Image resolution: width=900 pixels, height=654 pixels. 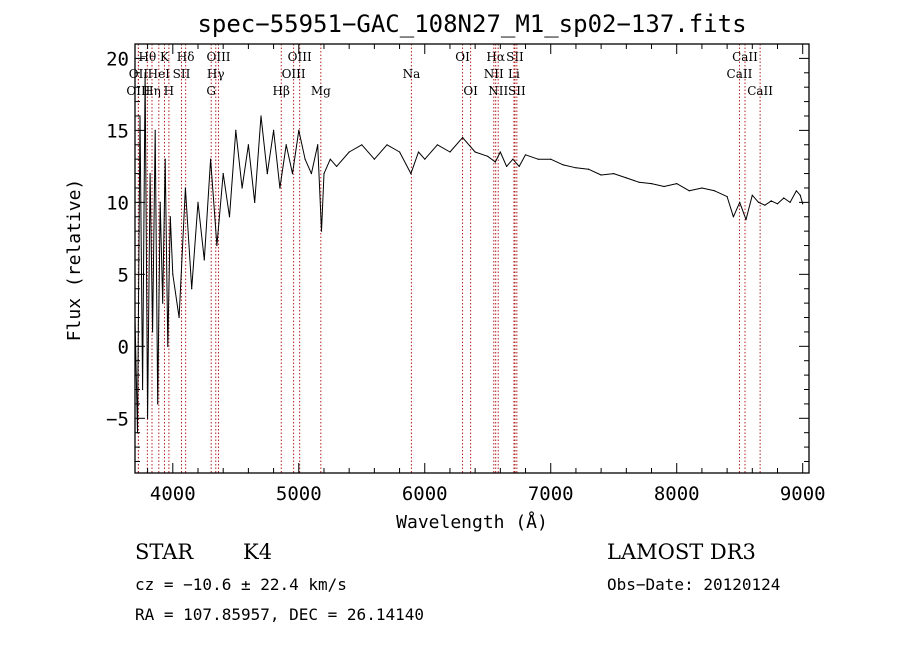 What do you see at coordinates (218, 57) in the screenshot?
I see `line-marker-label-9: OIII` at bounding box center [218, 57].